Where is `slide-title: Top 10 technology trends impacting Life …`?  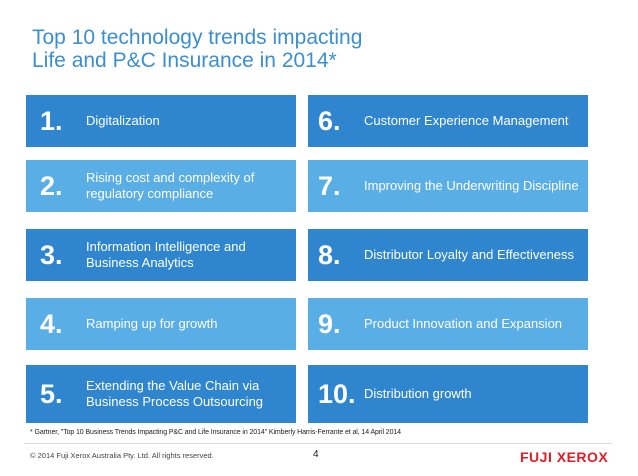 slide-title: Top 10 technology trends impacting Life … is located at coordinates (197, 49).